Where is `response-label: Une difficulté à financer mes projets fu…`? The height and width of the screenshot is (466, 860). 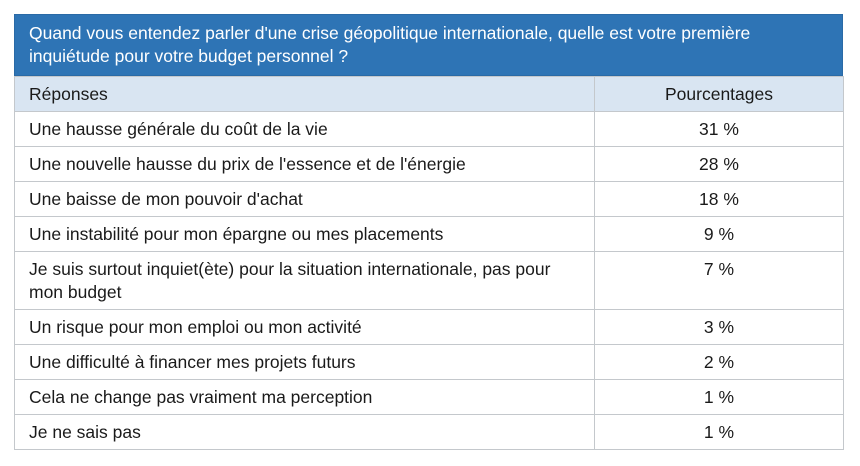
response-label: Une difficulté à financer mes projets fu… is located at coordinates (304, 362).